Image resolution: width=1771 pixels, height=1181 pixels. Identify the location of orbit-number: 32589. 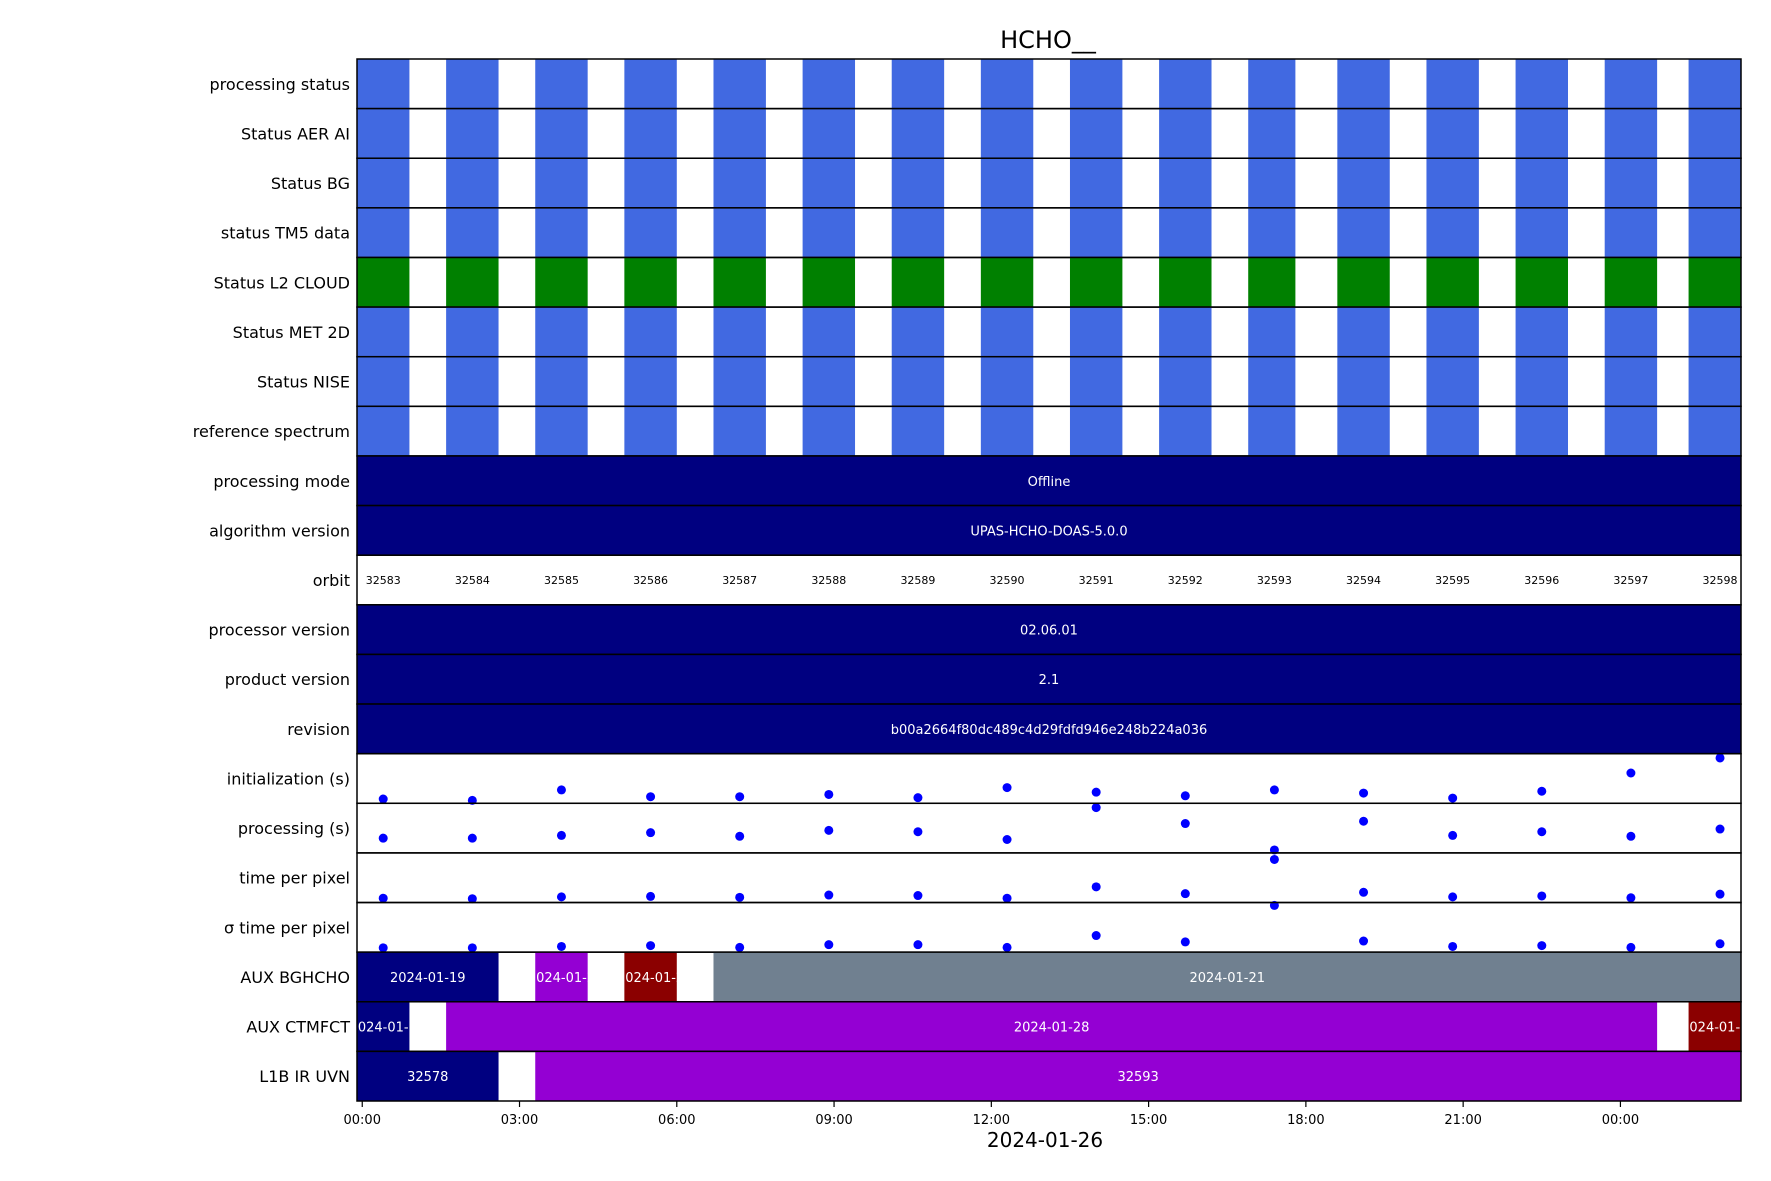
(917, 580).